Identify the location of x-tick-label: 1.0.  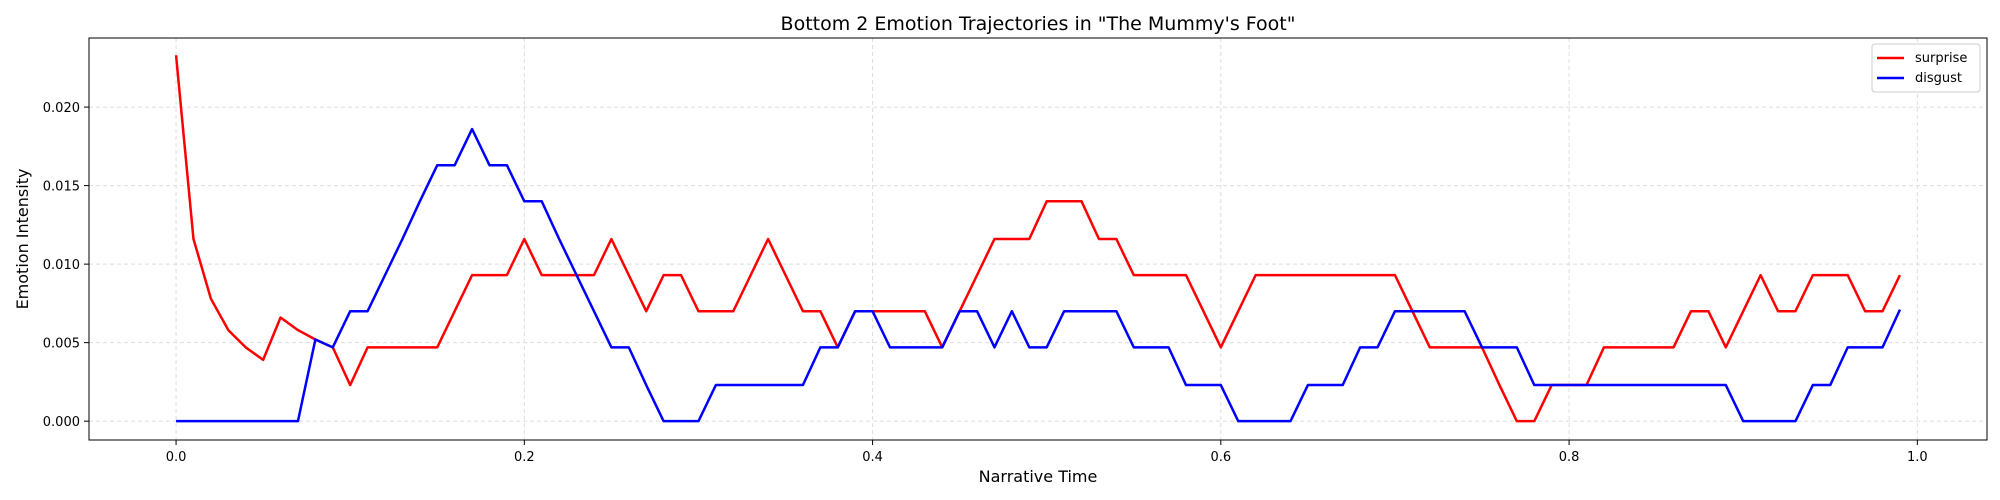
(1917, 457).